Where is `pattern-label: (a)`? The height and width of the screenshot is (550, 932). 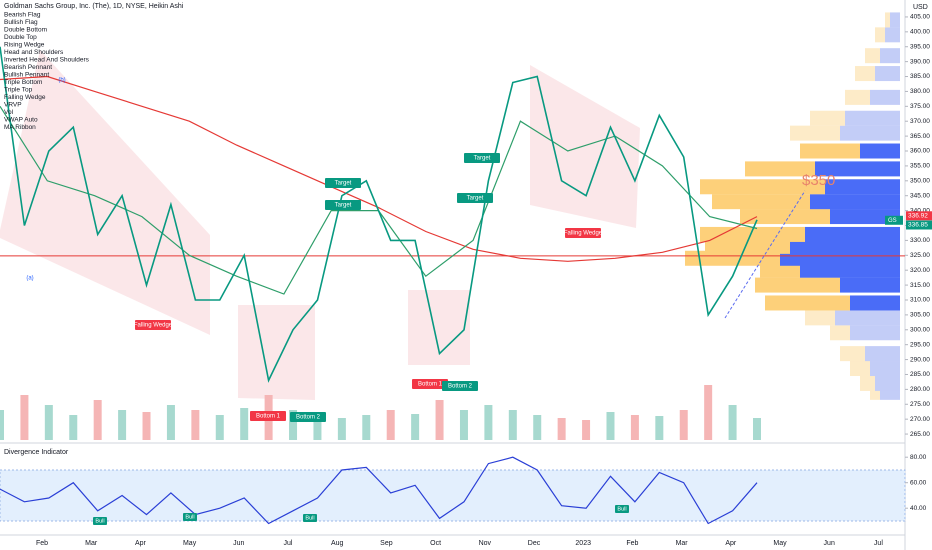 pattern-label: (a) is located at coordinates (29, 279).